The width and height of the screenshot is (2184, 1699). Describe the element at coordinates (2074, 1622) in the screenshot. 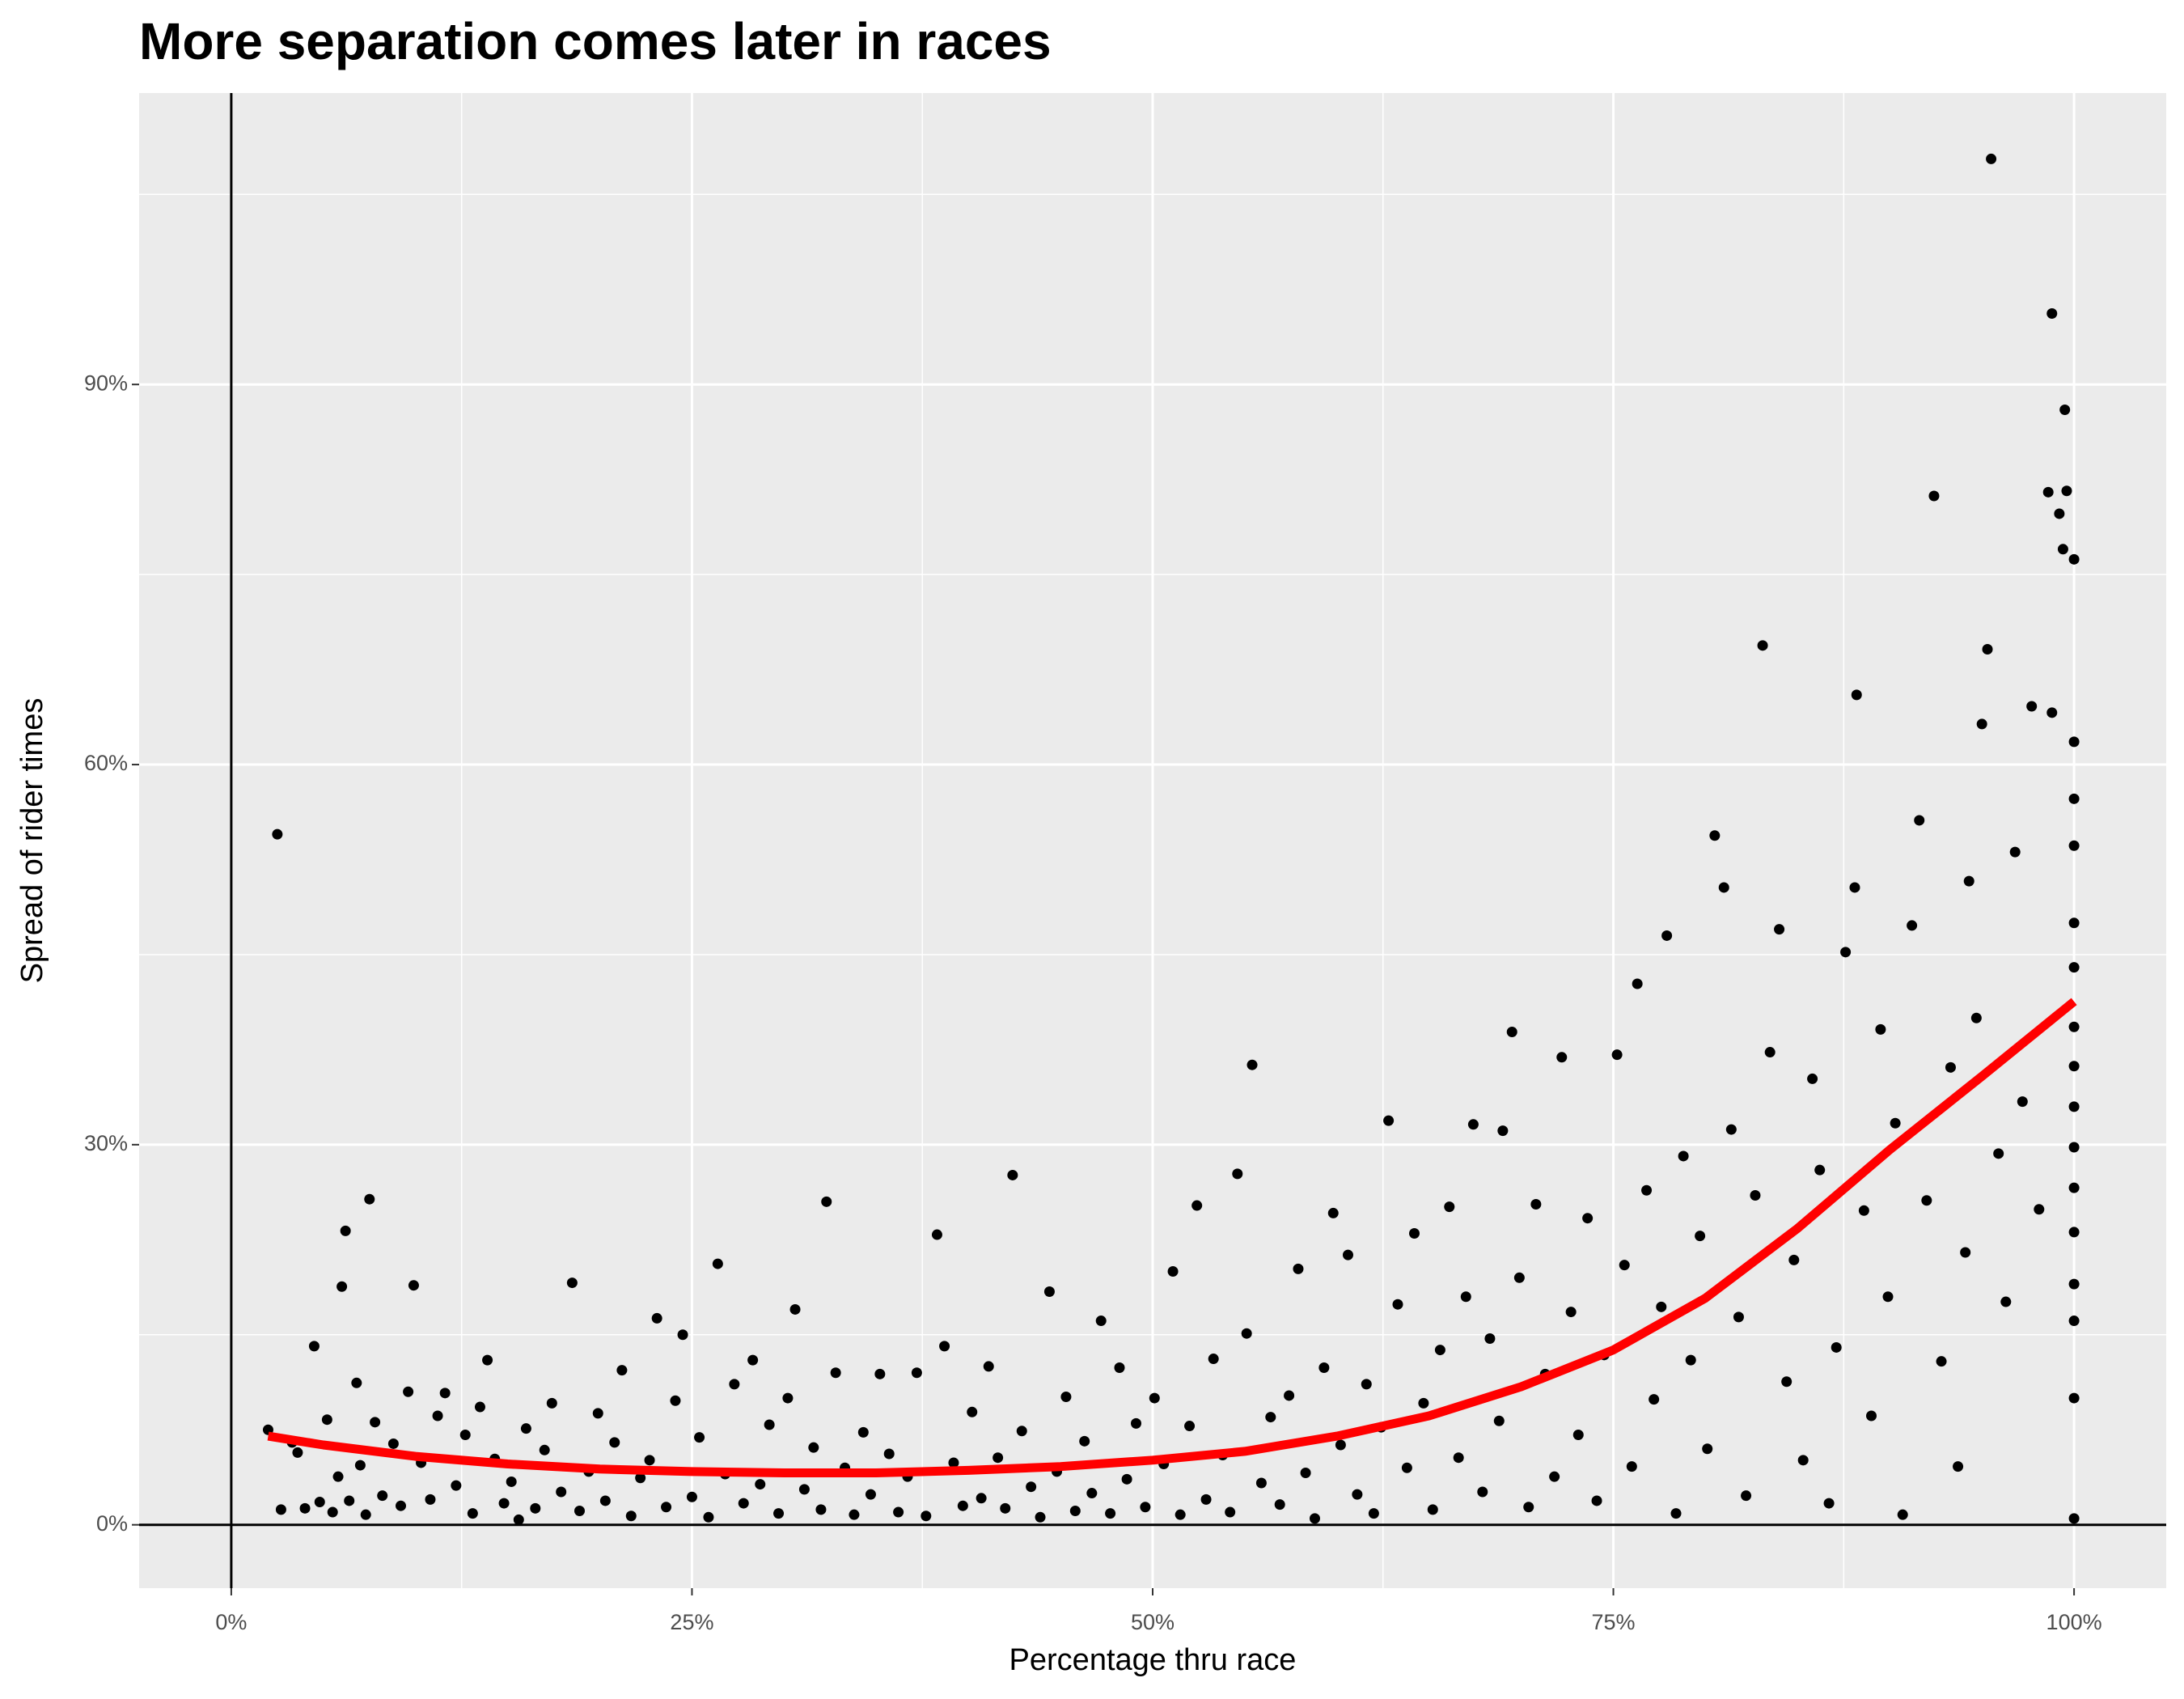

I see `x-tick-label: 100%` at that location.